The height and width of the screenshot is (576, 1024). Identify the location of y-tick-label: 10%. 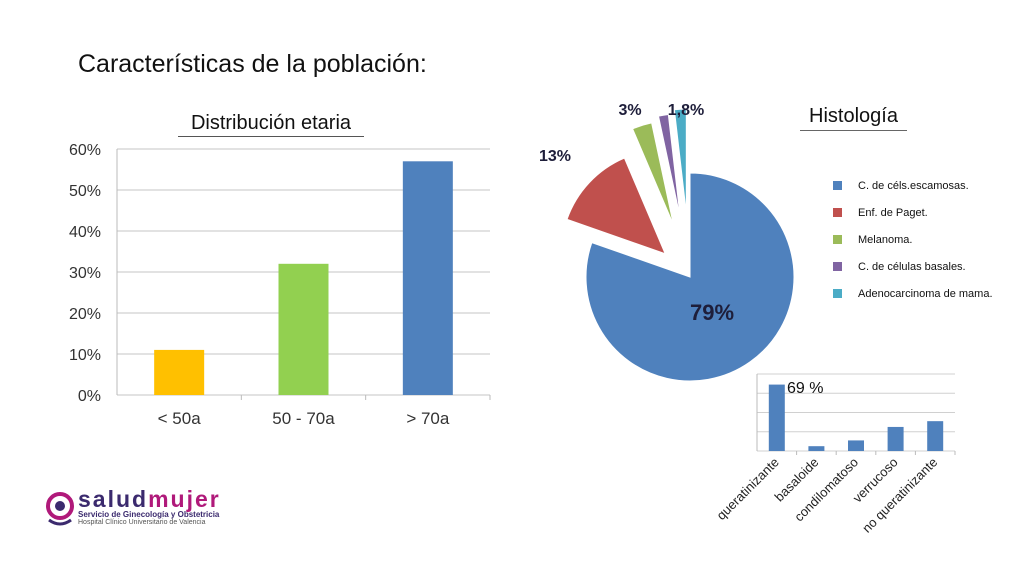
(85, 355).